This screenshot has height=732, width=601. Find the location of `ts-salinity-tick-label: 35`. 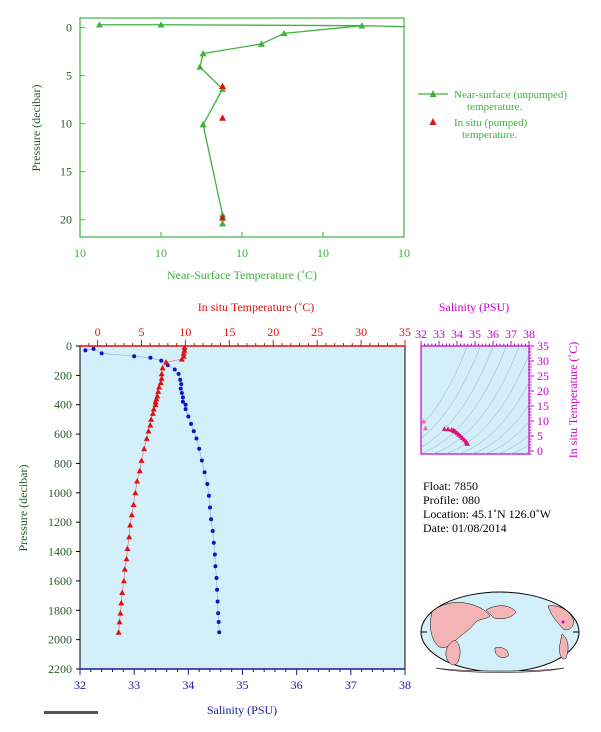

ts-salinity-tick-label: 35 is located at coordinates (475, 334).